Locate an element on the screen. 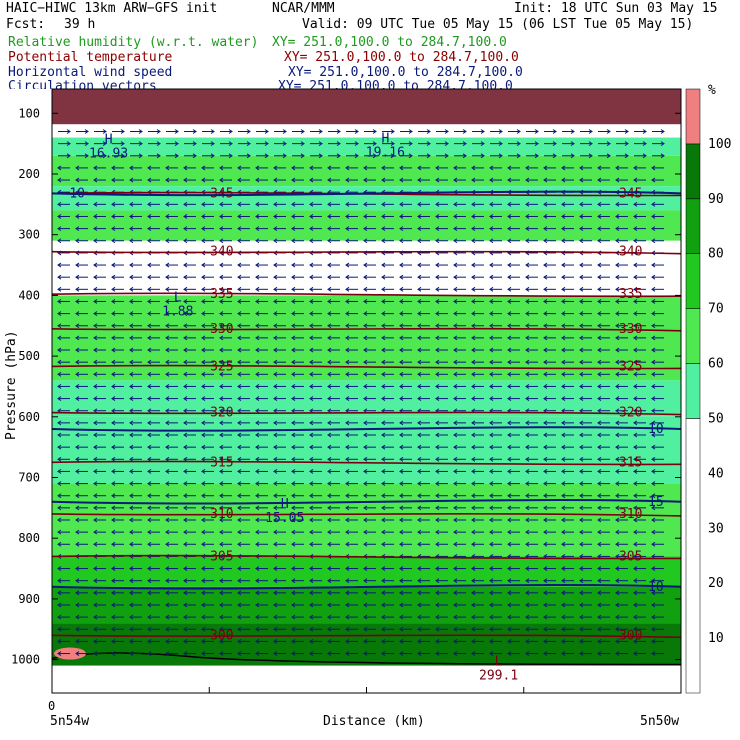  theta-label: 330 is located at coordinates (221, 329).